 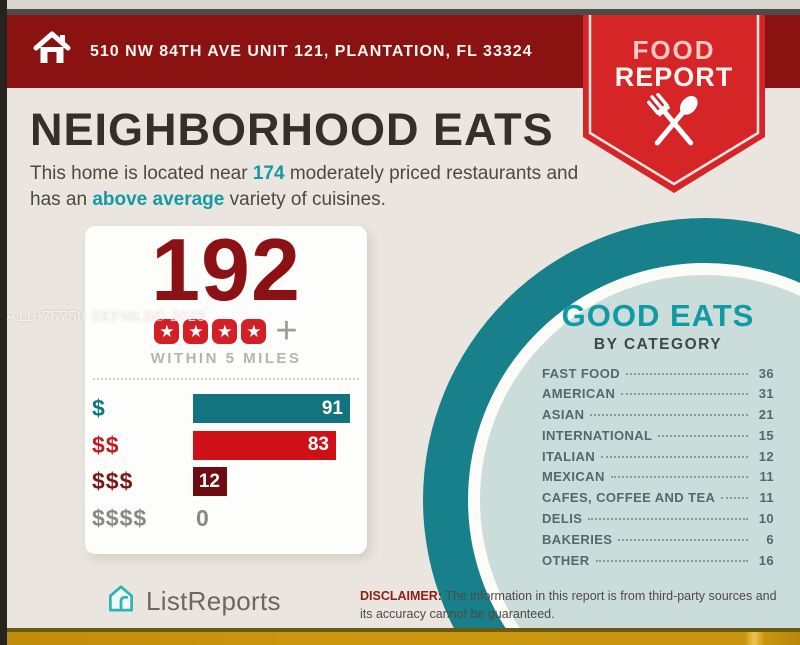 What do you see at coordinates (597, 435) in the screenshot?
I see `category-label: INTERNATIONAL` at bounding box center [597, 435].